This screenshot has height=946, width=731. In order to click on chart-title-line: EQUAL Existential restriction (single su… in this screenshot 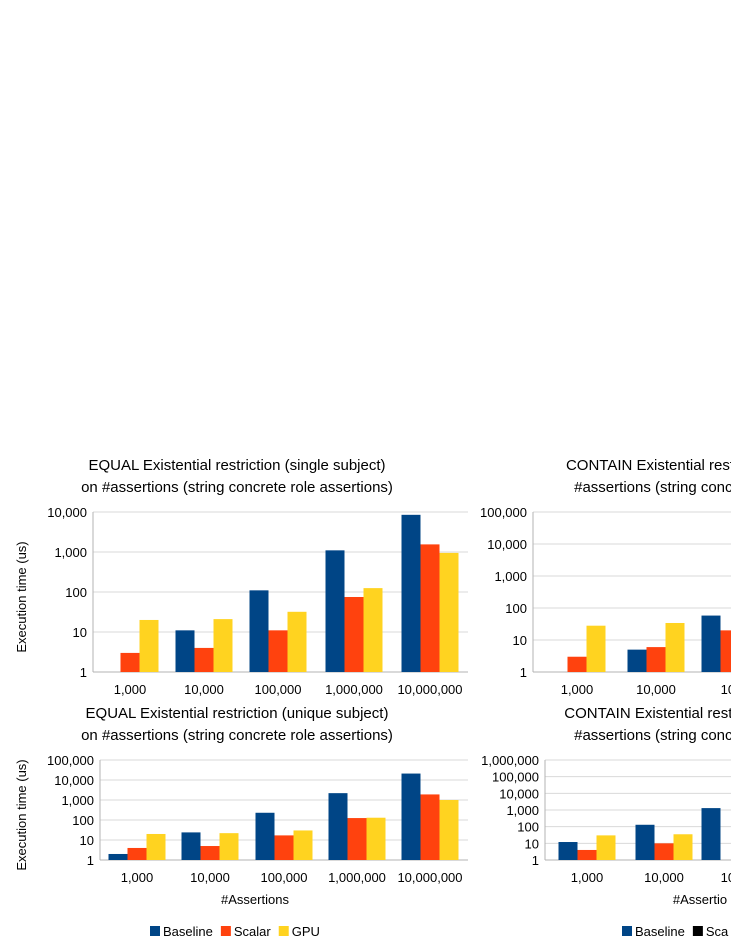, I will do `click(236, 465)`.